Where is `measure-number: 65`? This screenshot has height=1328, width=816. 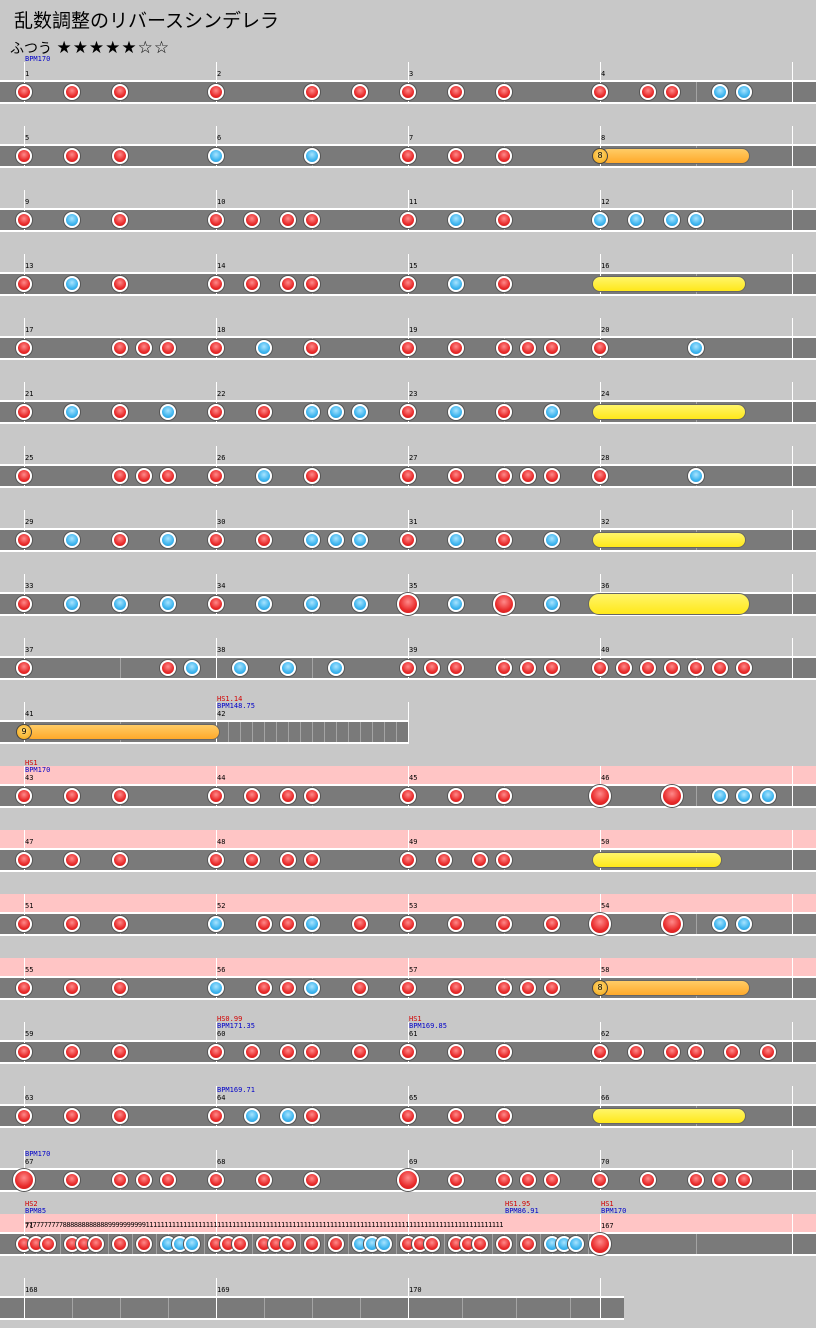
measure-number: 65 is located at coordinates (413, 1098).